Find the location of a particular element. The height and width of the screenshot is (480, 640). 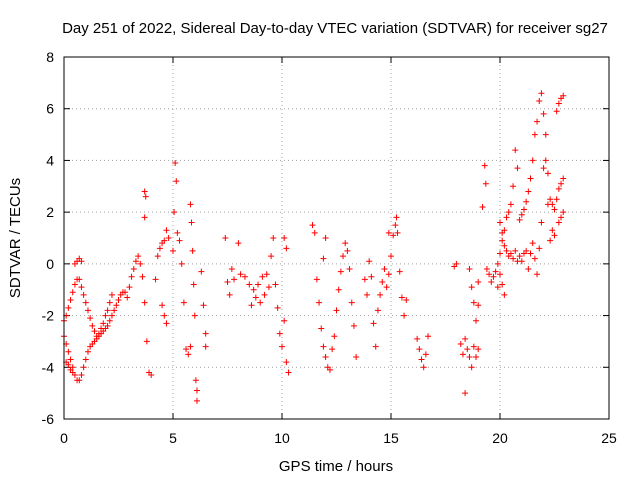

x-tick-label: 10 is located at coordinates (282, 438).